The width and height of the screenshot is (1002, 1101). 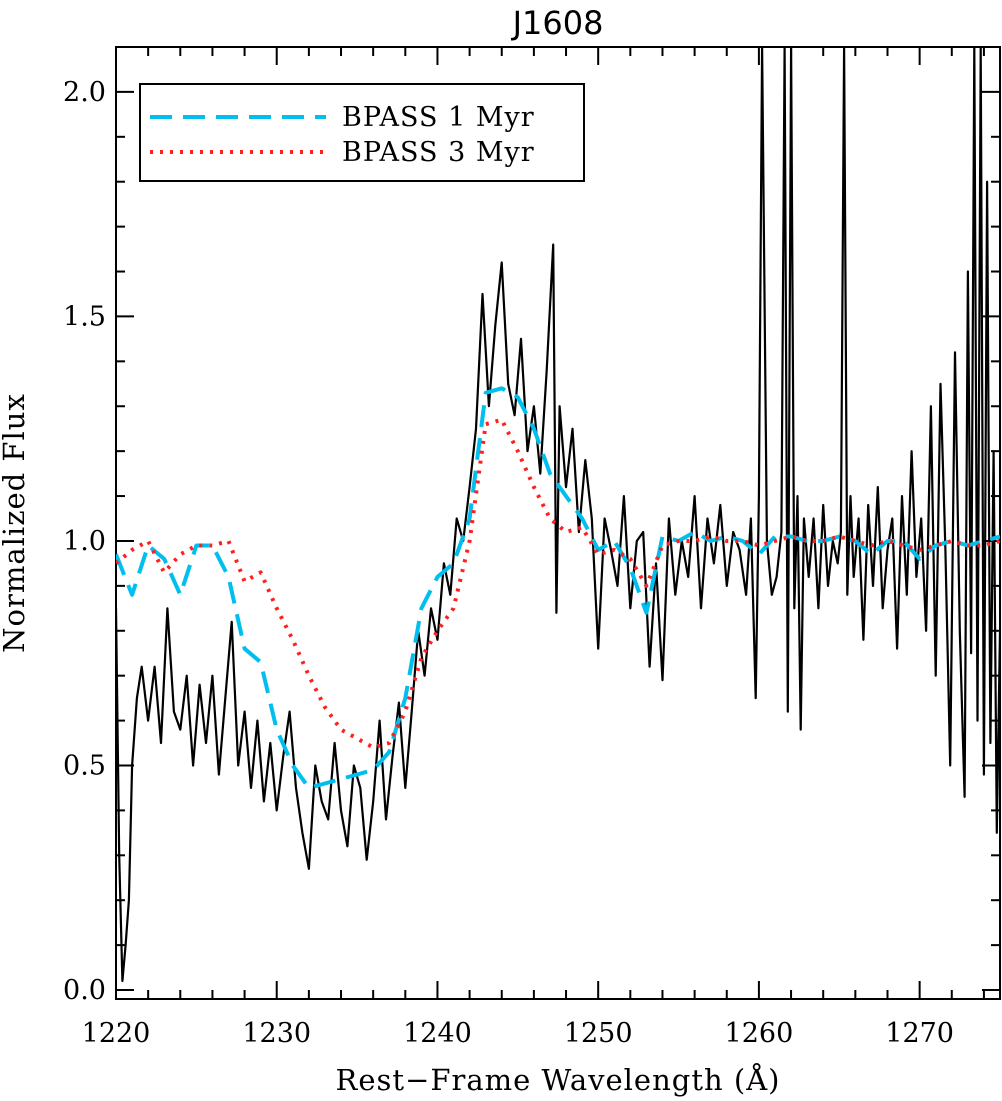 I want to click on x-tick-label: 1260, so click(x=759, y=1033).